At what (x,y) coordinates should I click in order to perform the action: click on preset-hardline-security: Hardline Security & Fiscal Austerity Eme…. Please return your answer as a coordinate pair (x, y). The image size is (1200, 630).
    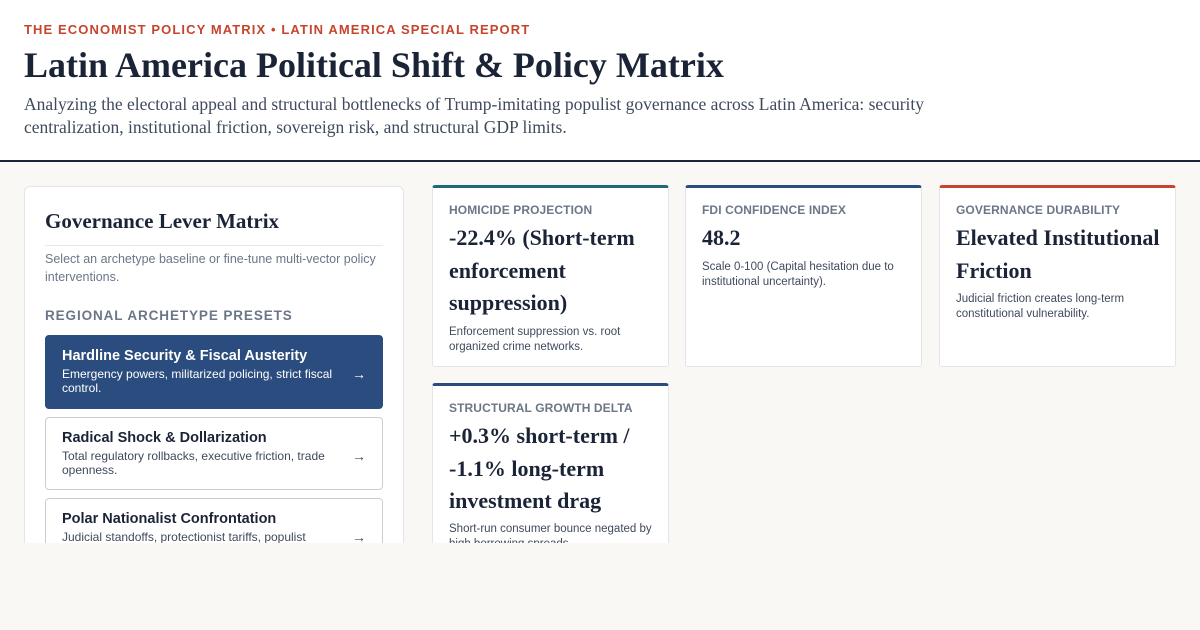
    Looking at the image, I should click on (214, 372).